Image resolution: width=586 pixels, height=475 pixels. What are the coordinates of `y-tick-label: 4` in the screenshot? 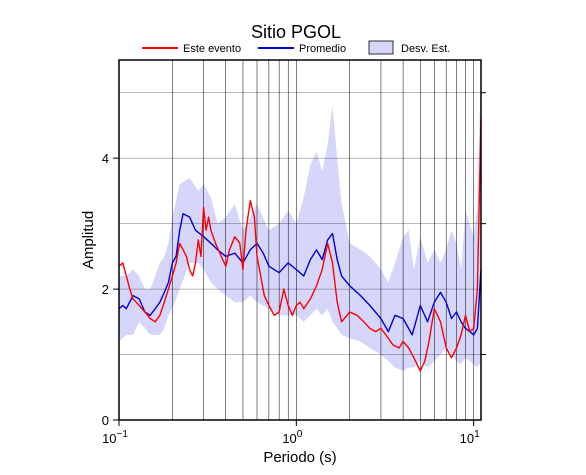 It's located at (105, 158).